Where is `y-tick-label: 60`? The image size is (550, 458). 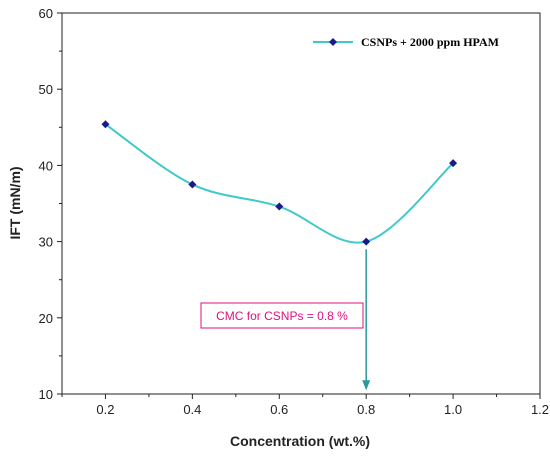
y-tick-label: 60 is located at coordinates (46, 13).